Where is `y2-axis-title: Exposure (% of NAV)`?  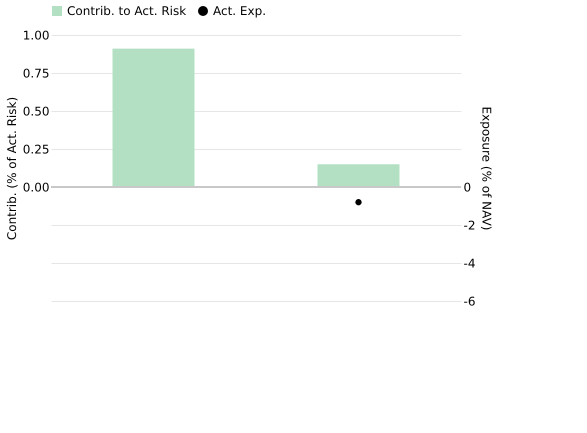
y2-axis-title: Exposure (% of NAV) is located at coordinates (486, 168).